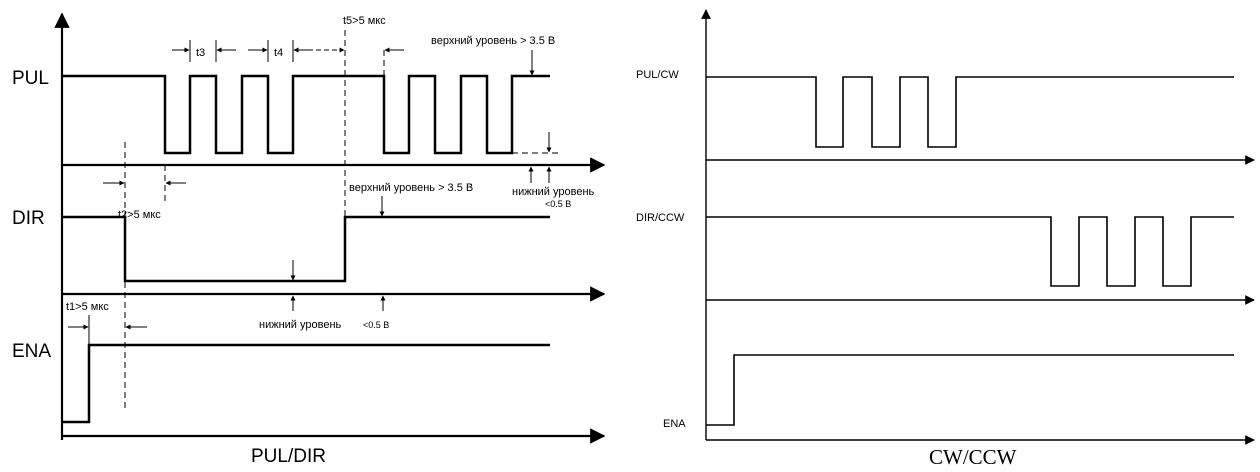  What do you see at coordinates (139, 215) in the screenshot?
I see `t2-label: t2>5 мкс` at bounding box center [139, 215].